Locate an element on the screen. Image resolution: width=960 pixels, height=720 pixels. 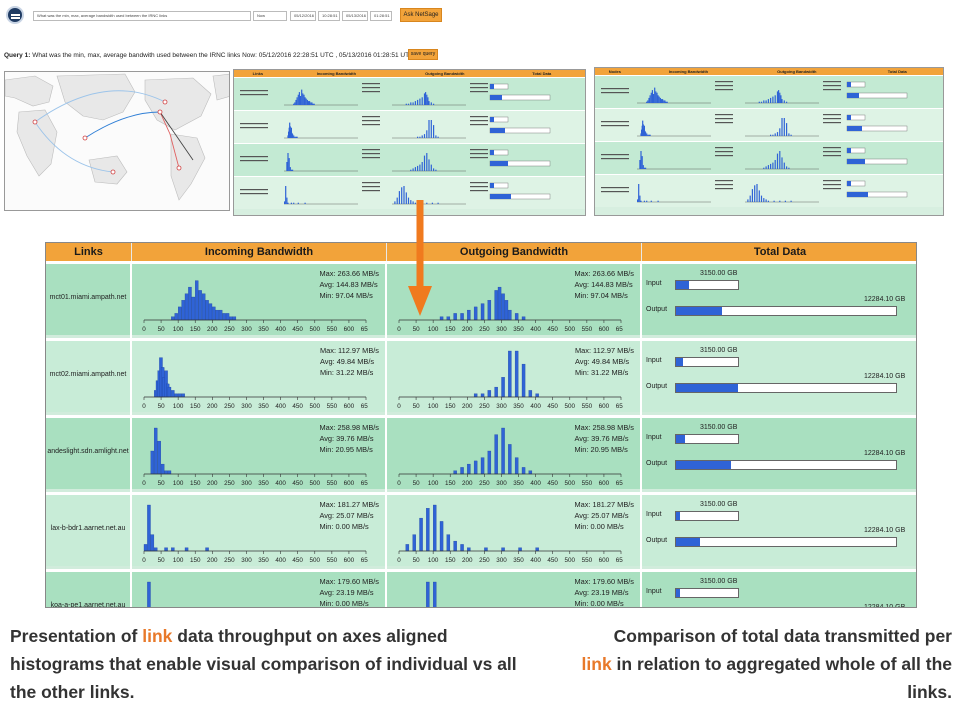
caption-text: Presentation of is located at coordinates (76, 636).